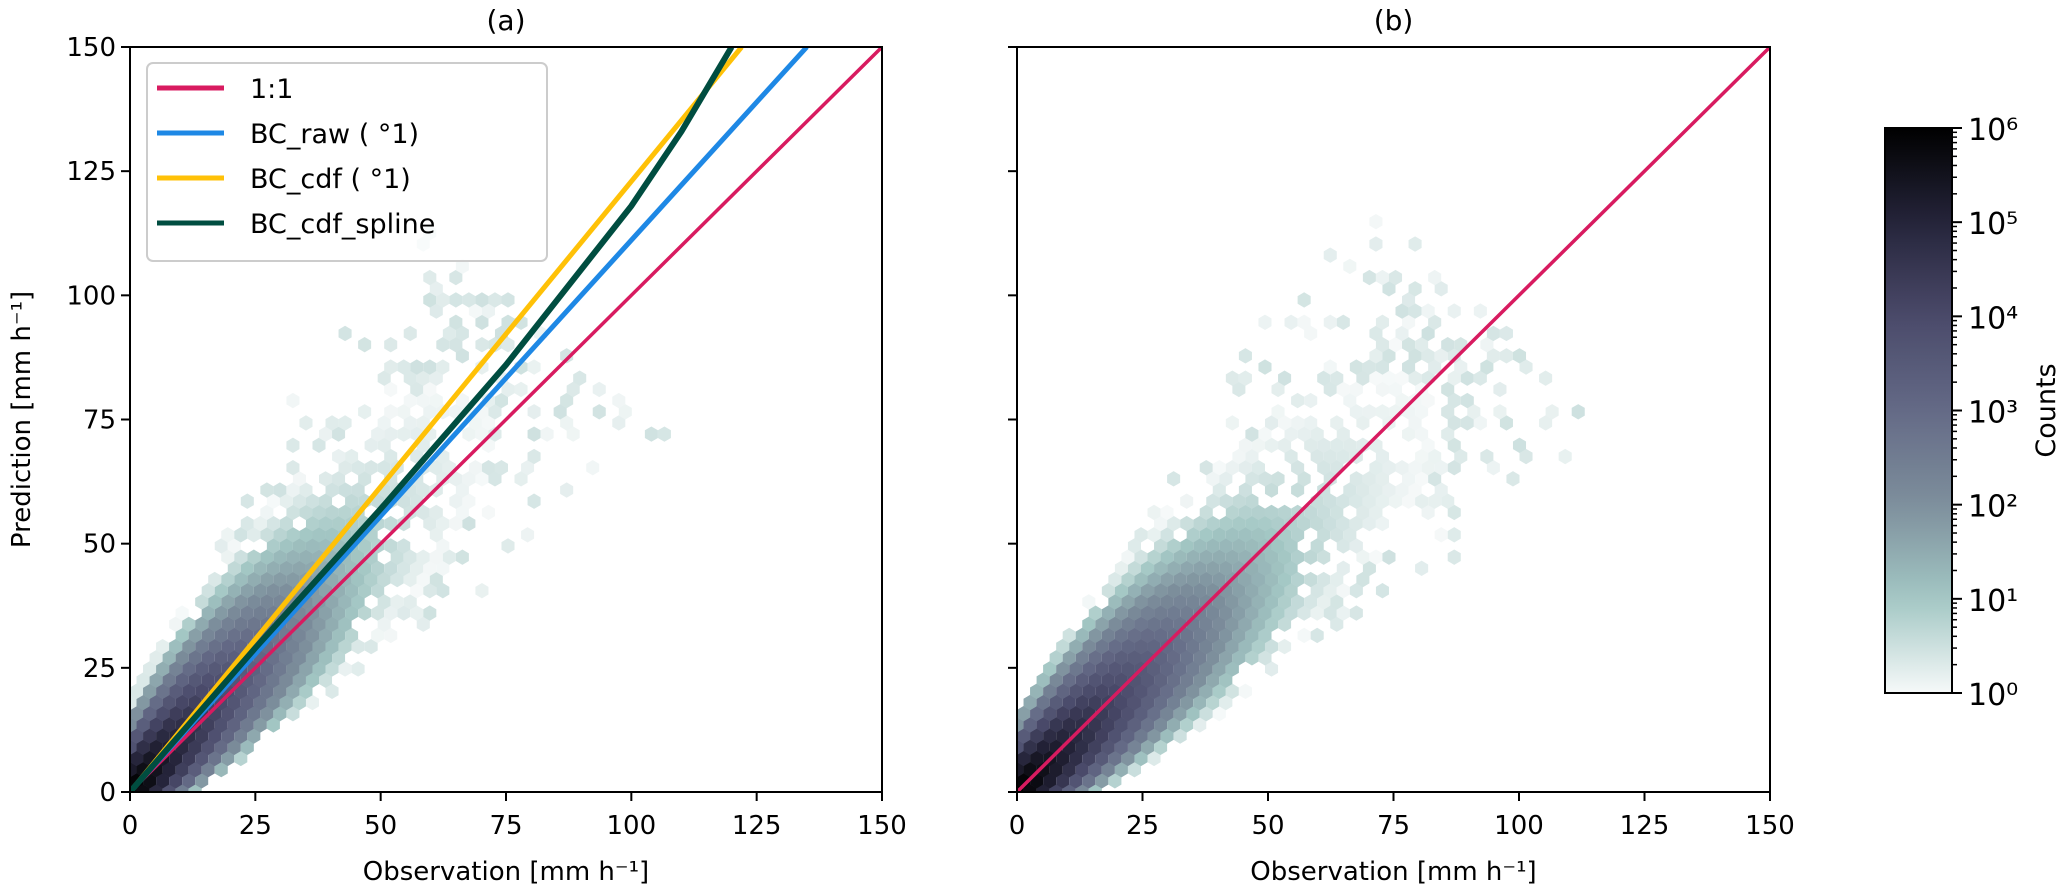 Image resolution: width=2067 pixels, height=894 pixels. I want to click on colorbar-tick-label: 10¹, so click(1993, 601).